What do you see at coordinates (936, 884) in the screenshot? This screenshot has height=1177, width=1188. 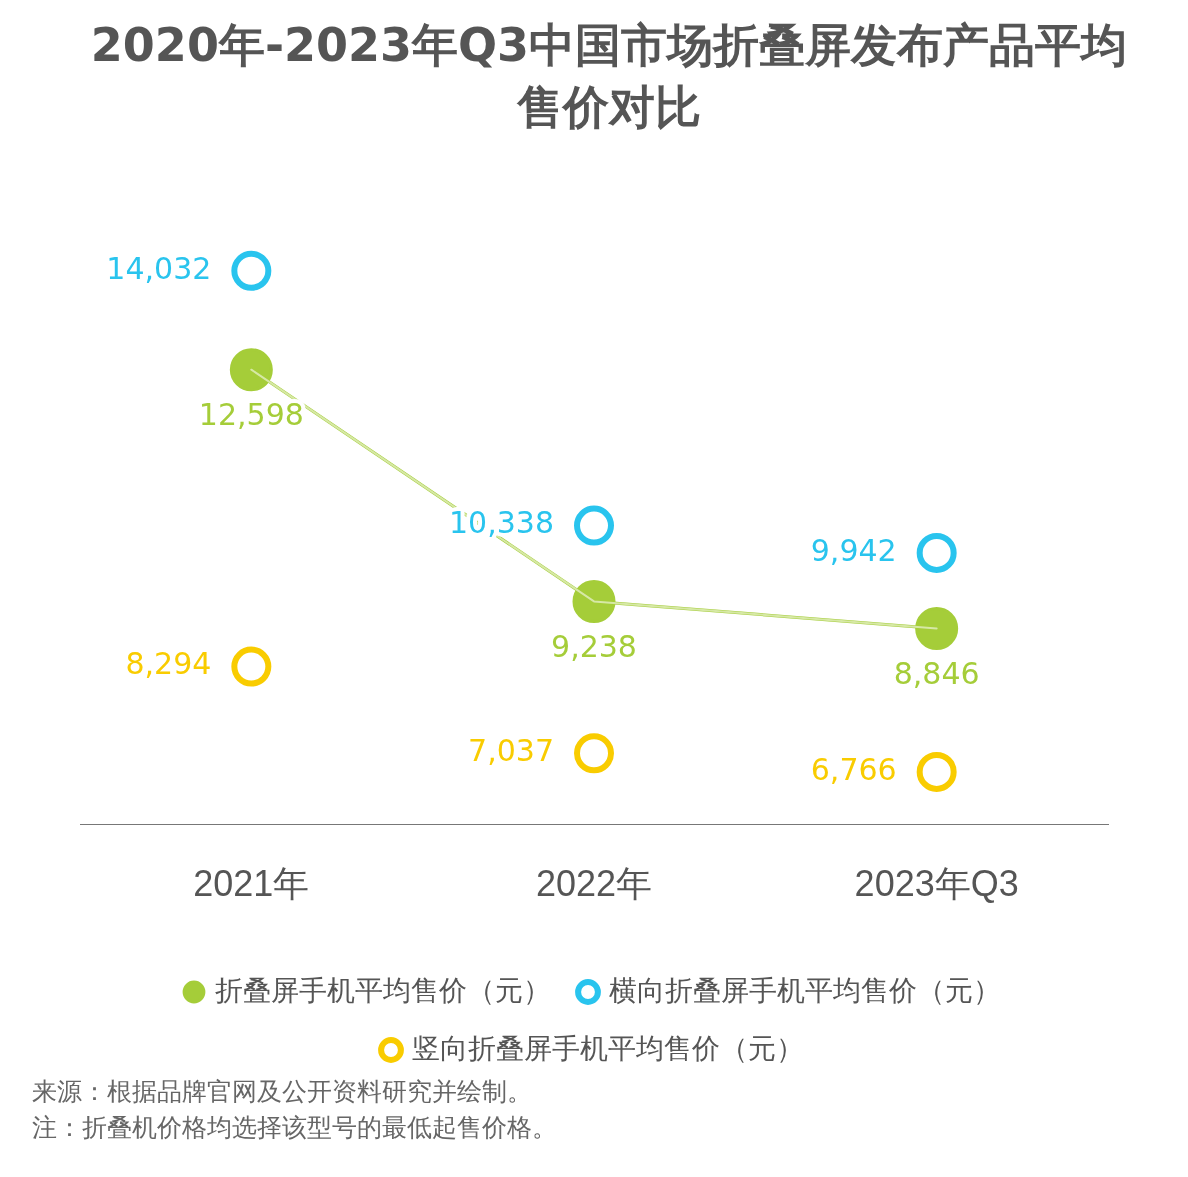 I see `x-tick-label: 2023年Q3` at bounding box center [936, 884].